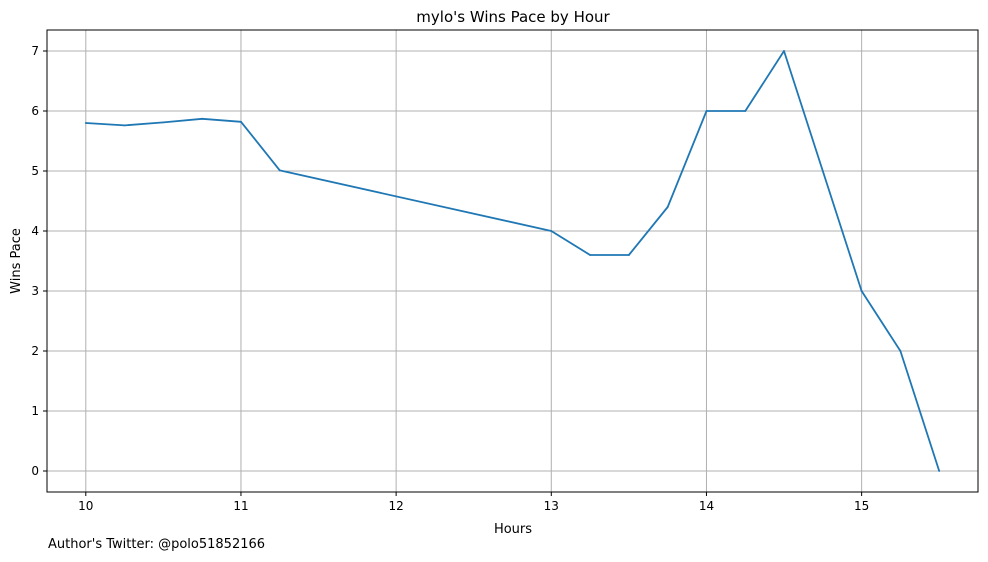  Describe the element at coordinates (240, 506) in the screenshot. I see `x-tick-label: 11` at that location.